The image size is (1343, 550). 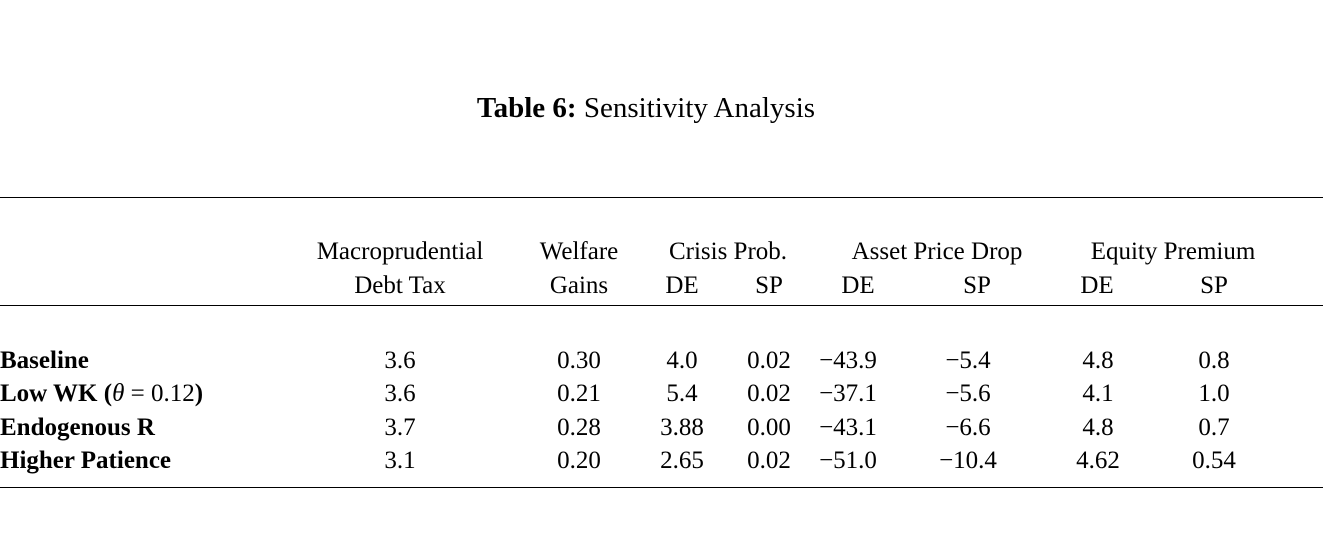 What do you see at coordinates (86, 460) in the screenshot?
I see `row-label-higher-patience: Higher Patience` at bounding box center [86, 460].